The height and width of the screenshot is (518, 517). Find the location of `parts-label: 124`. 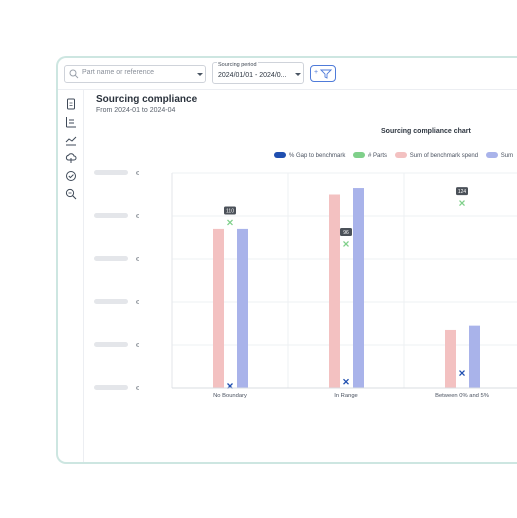

parts-label: 124 is located at coordinates (462, 192).